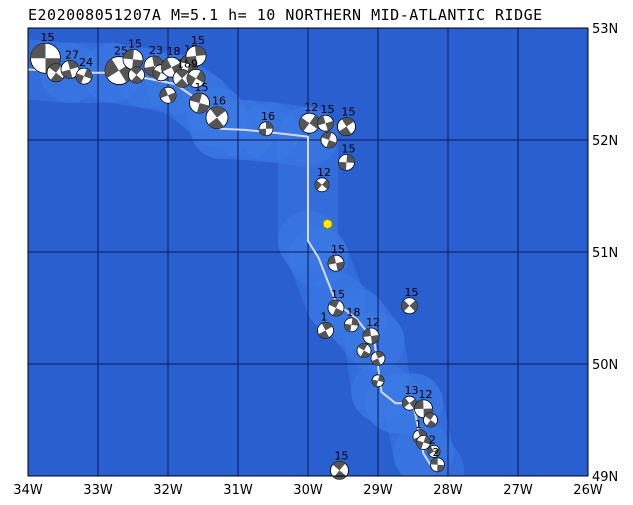  I want to click on focal-mechanism: 16, so click(217, 112).